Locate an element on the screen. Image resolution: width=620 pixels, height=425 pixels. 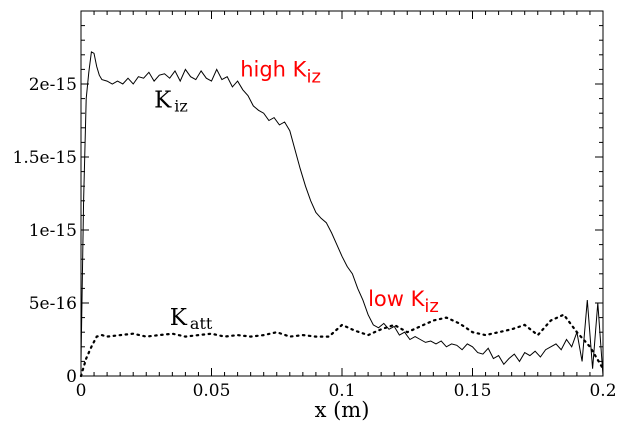
annotation-high-sub: iz is located at coordinates (313, 77).